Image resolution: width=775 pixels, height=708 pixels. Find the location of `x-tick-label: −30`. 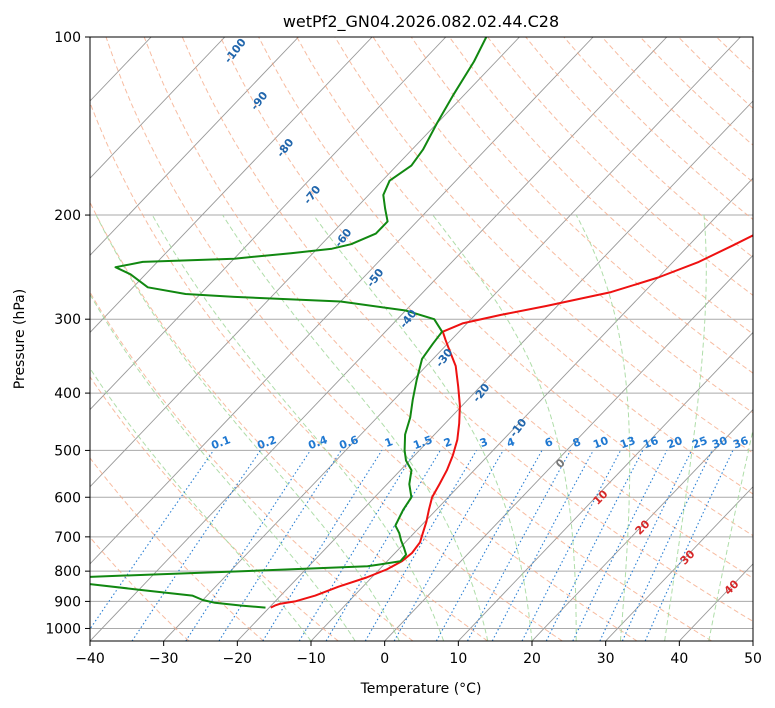

x-tick-label: −30 is located at coordinates (164, 659).